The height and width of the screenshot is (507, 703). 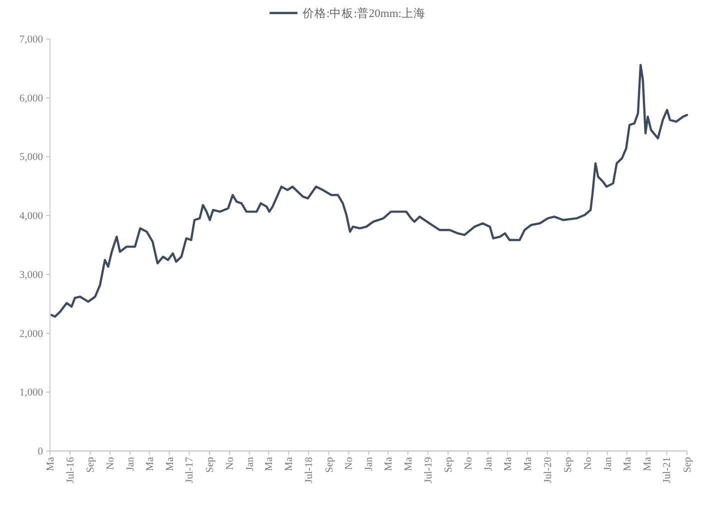 What do you see at coordinates (31, 216) in the screenshot?
I see `y-tick-label: 4,000` at bounding box center [31, 216].